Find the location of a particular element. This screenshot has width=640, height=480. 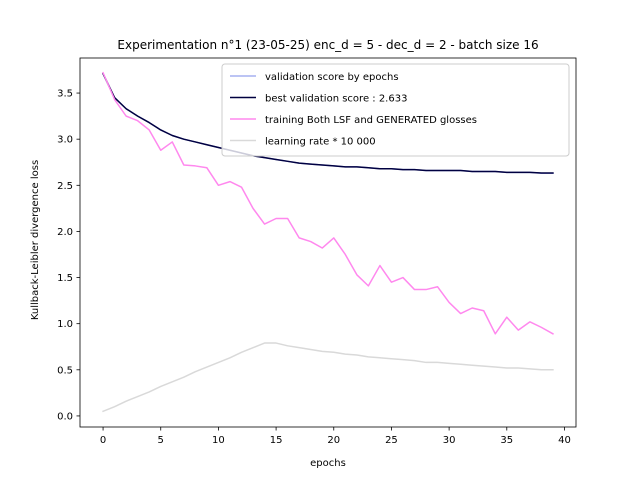

legend-box is located at coordinates (395, 110).